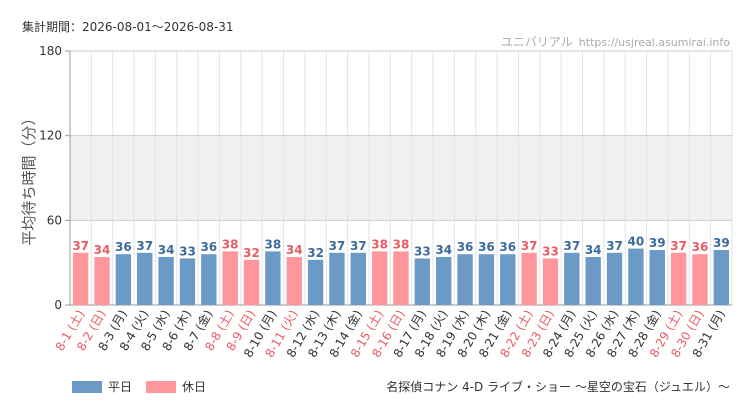 The height and width of the screenshot is (410, 750). What do you see at coordinates (654, 42) in the screenshot?
I see `source-url: https://usjreal.asumirai.info` at bounding box center [654, 42].